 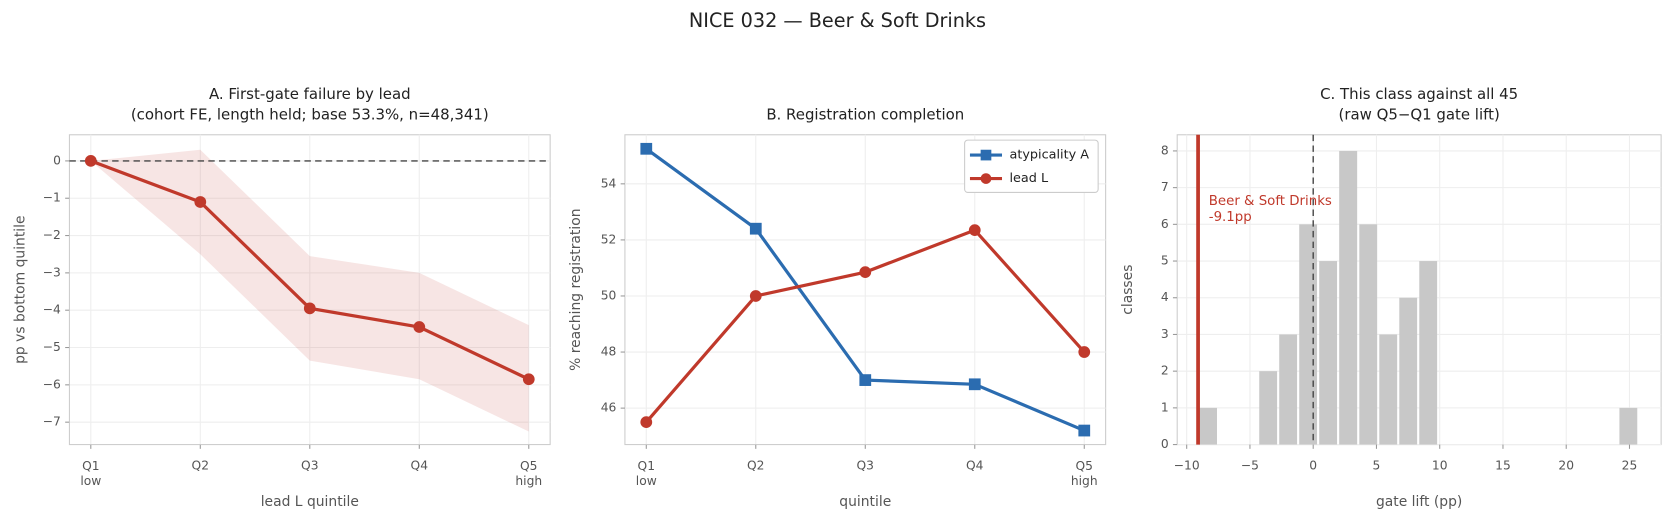 I want to click on panel-title: A. First-gate failure by lead, so click(x=310, y=94).